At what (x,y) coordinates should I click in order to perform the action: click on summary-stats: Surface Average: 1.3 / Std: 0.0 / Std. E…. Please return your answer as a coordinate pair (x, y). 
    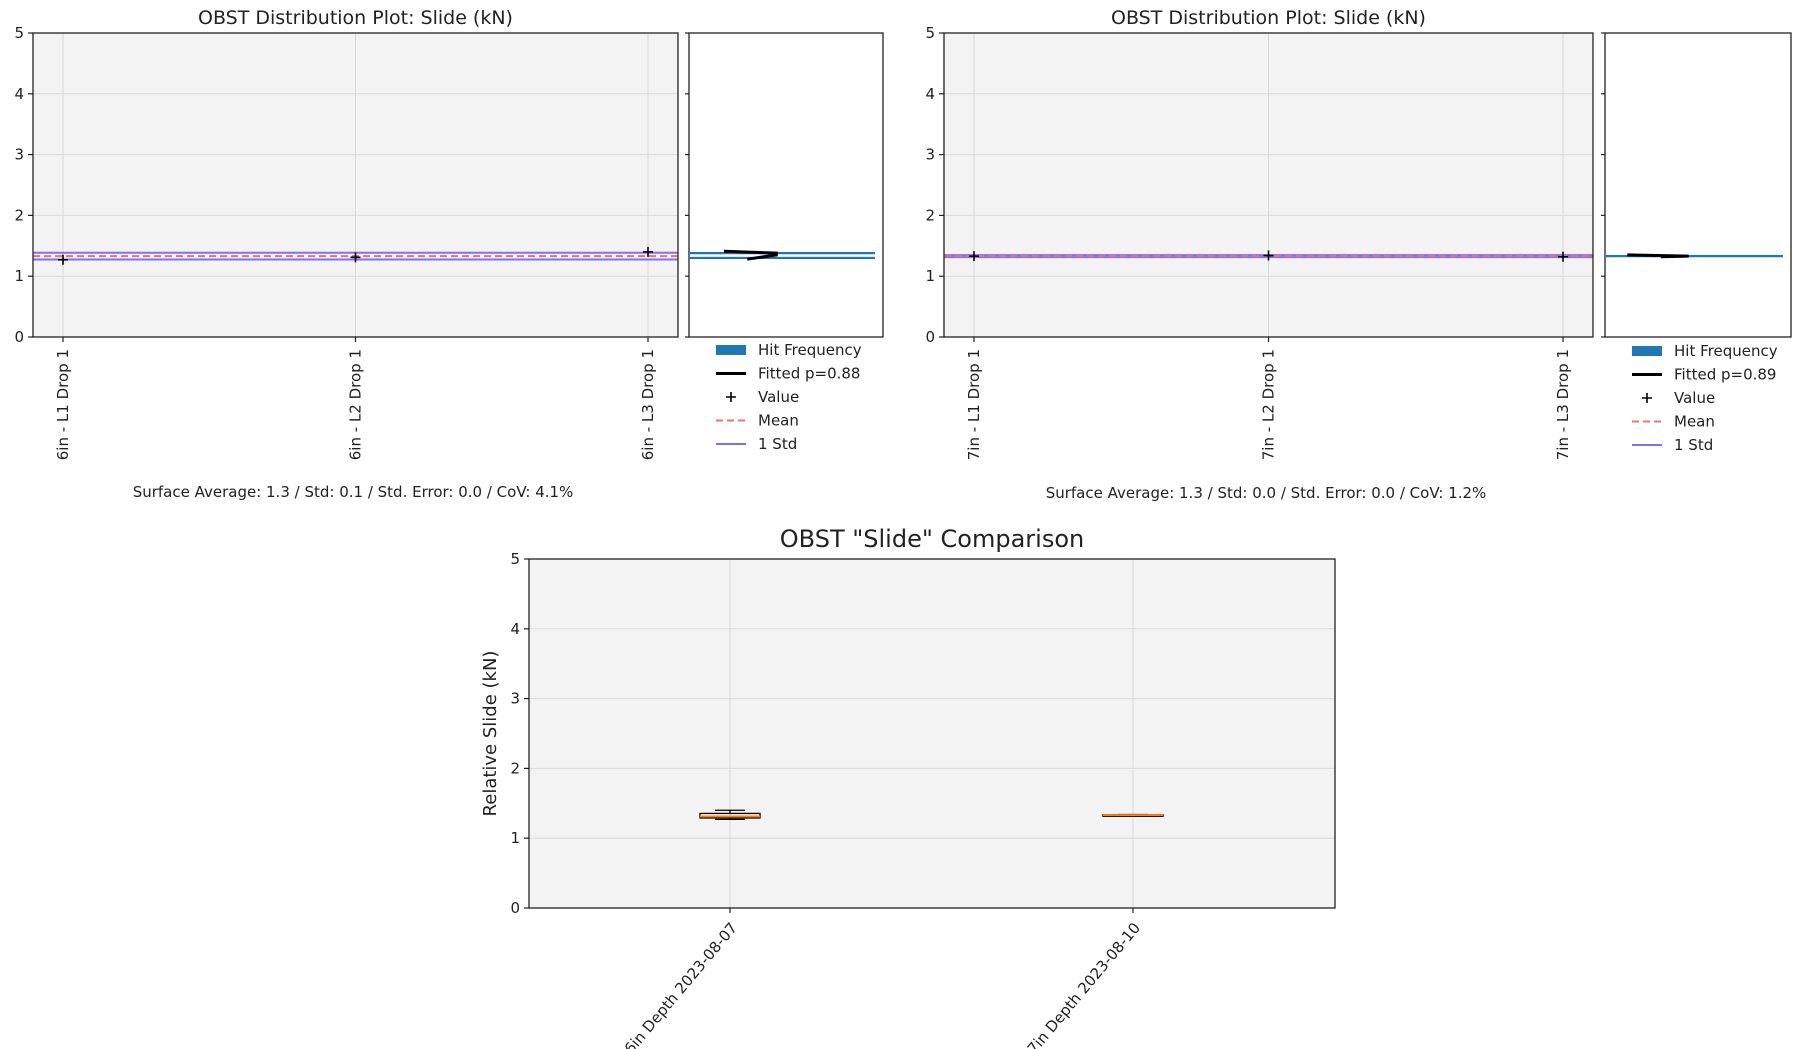
    Looking at the image, I should click on (1266, 493).